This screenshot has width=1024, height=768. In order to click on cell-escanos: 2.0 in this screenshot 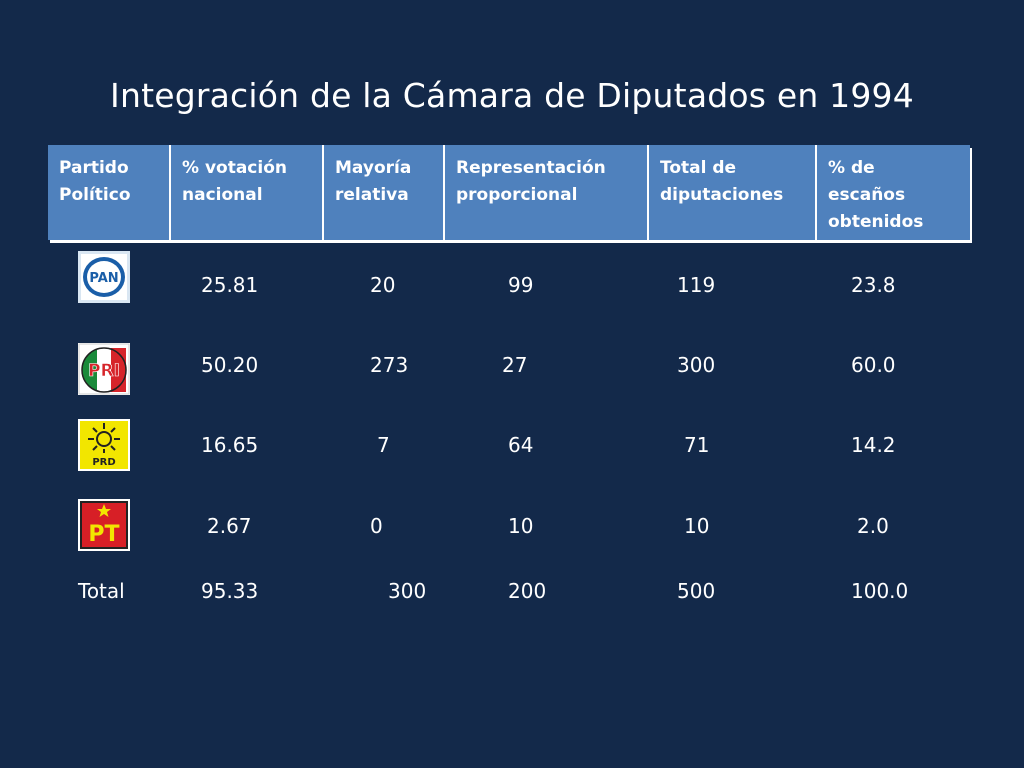, I will do `click(873, 526)`.